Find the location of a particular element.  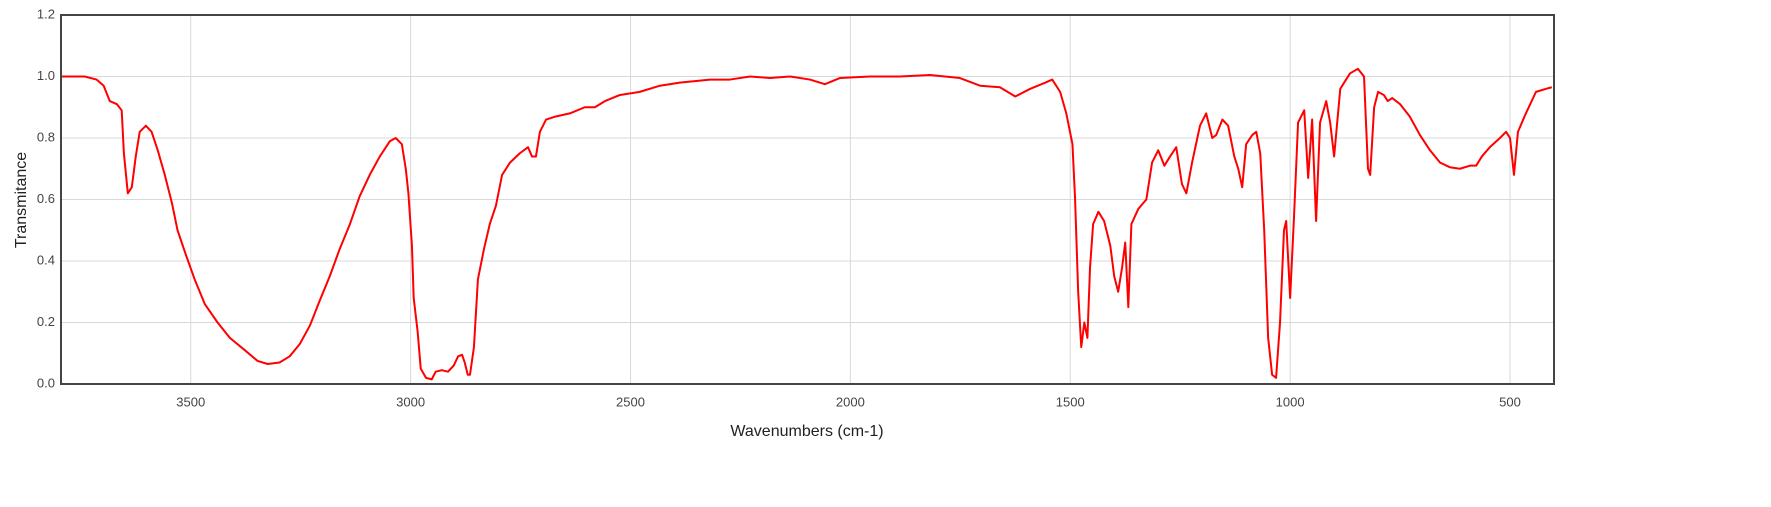

x-axis-title: Wavenumbers (cm-1) is located at coordinates (806, 431).